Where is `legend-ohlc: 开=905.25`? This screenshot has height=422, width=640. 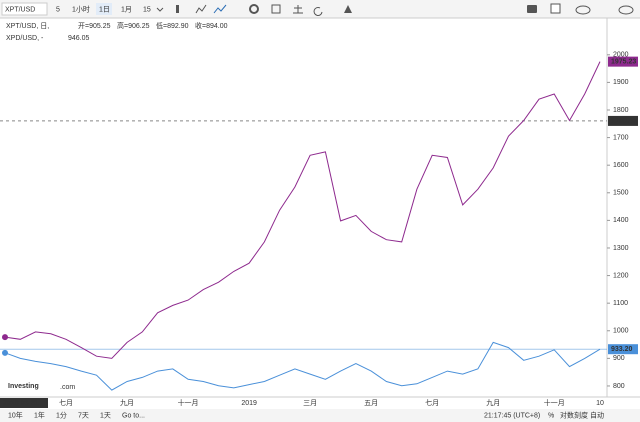 legend-ohlc: 开=905.25 is located at coordinates (94, 26).